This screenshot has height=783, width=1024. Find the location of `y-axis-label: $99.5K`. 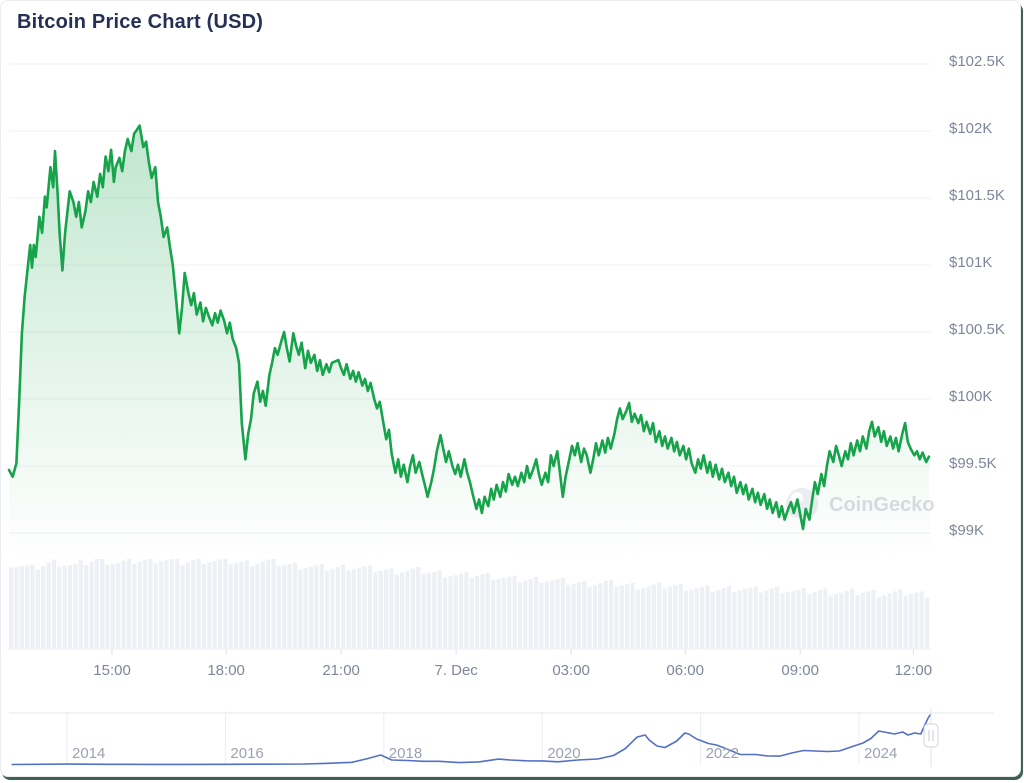

y-axis-label: $99.5K is located at coordinates (973, 463).